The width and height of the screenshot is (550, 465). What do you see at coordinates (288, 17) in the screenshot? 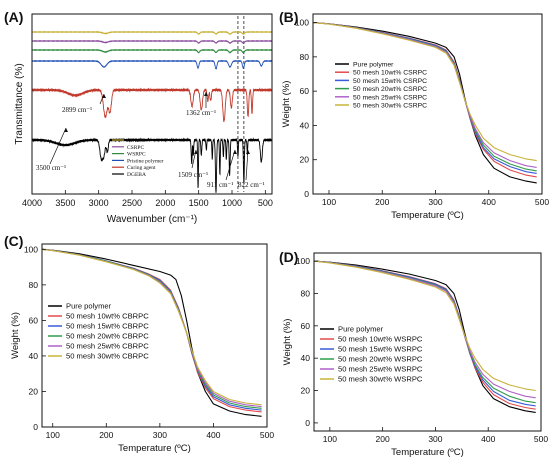
I see `panel-label: (B)` at bounding box center [288, 17].